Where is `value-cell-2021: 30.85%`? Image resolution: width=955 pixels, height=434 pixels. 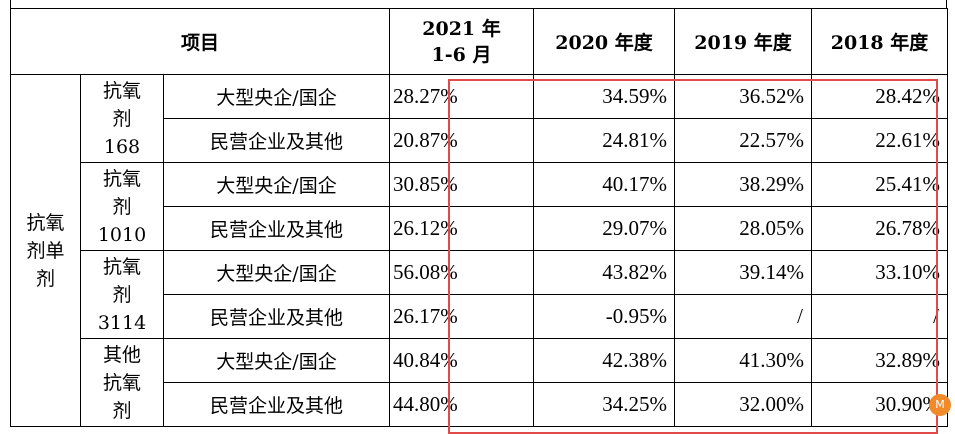
value-cell-2021: 30.85% is located at coordinates (461, 184).